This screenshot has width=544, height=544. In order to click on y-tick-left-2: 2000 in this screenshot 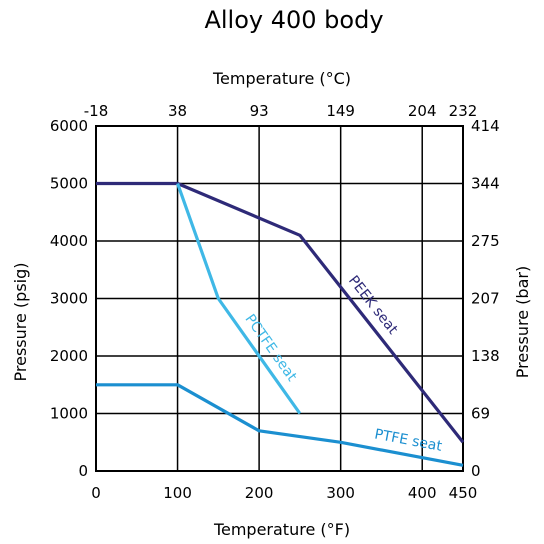, I will do `click(69, 356)`.